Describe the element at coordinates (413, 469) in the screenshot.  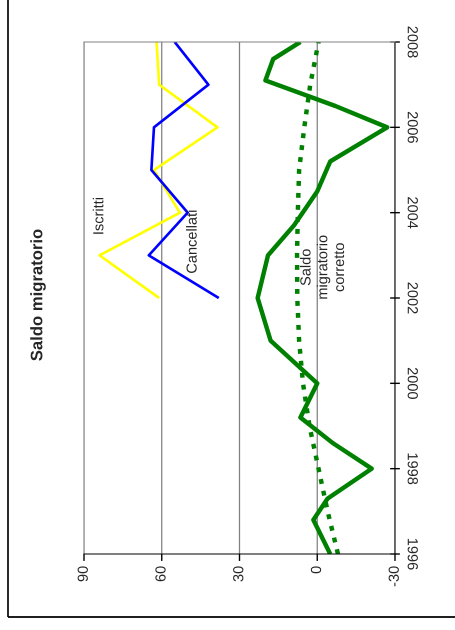
I see `y-tick-label: 1998` at that location.